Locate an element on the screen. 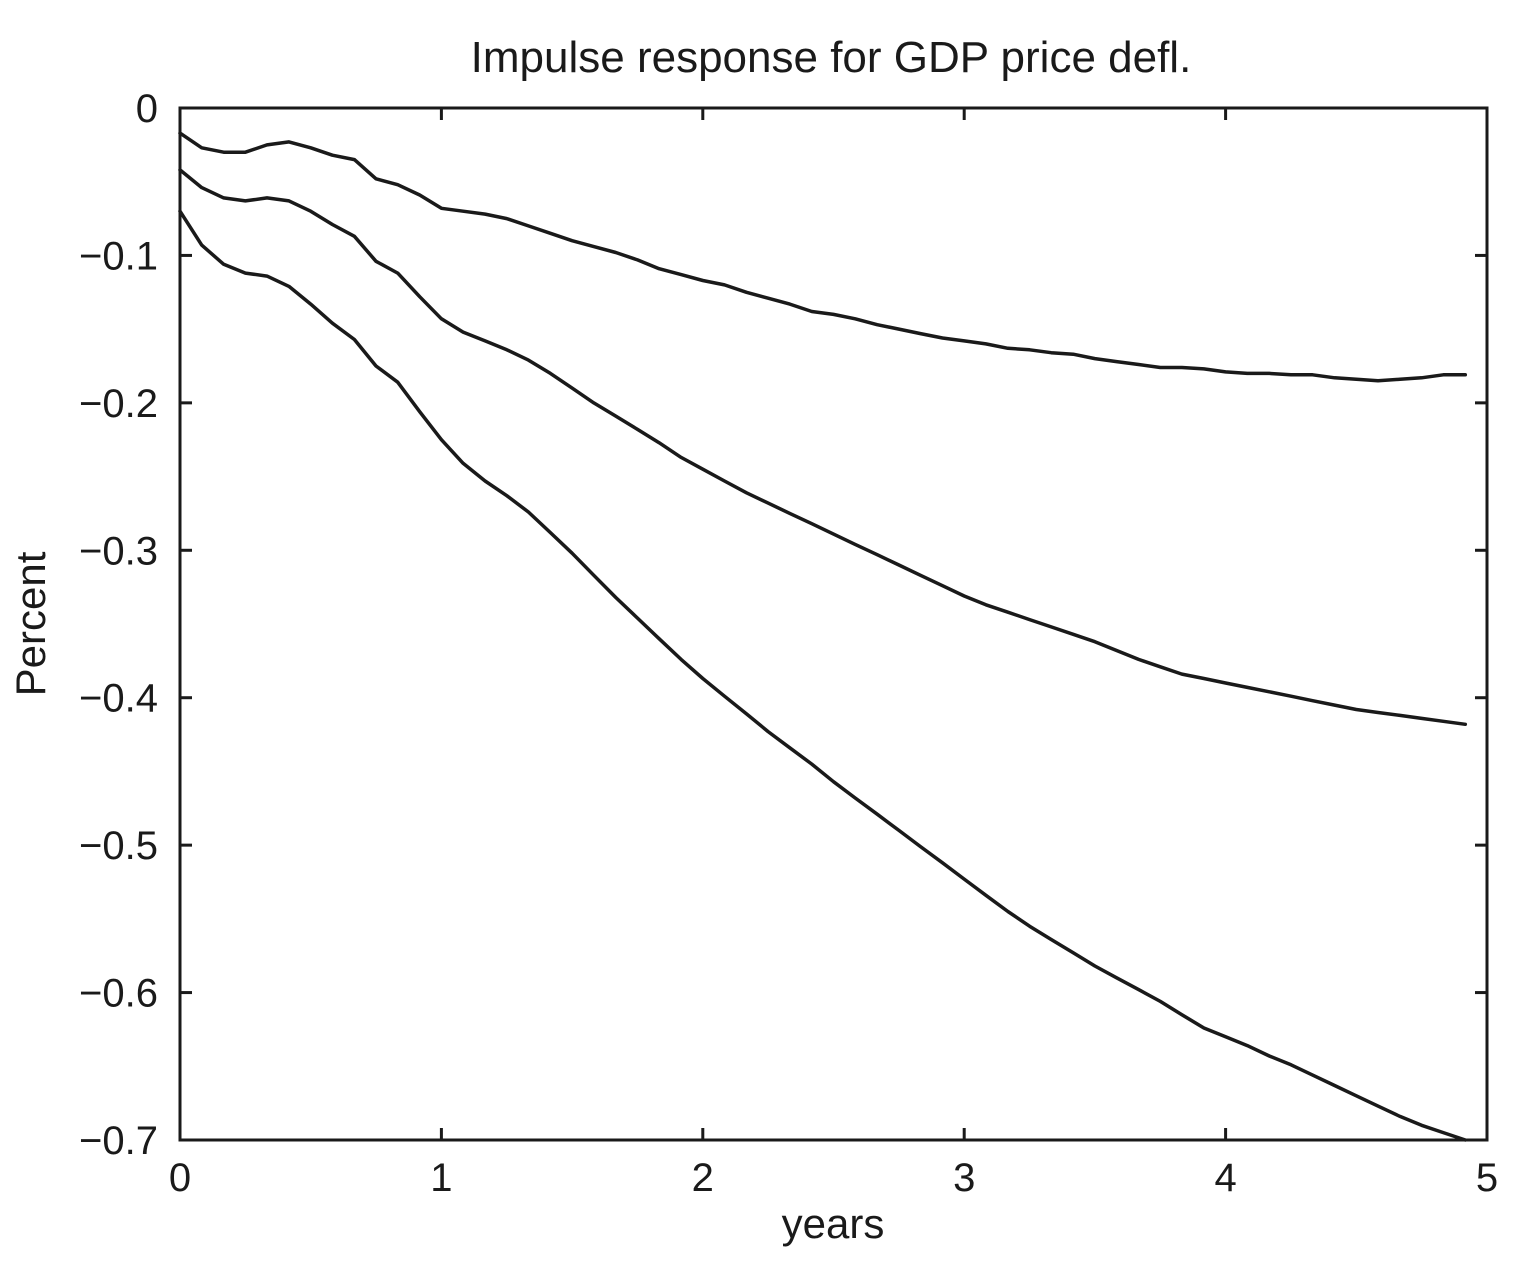 The image size is (1531, 1272). y-axis-label: Percent is located at coordinates (30, 623).